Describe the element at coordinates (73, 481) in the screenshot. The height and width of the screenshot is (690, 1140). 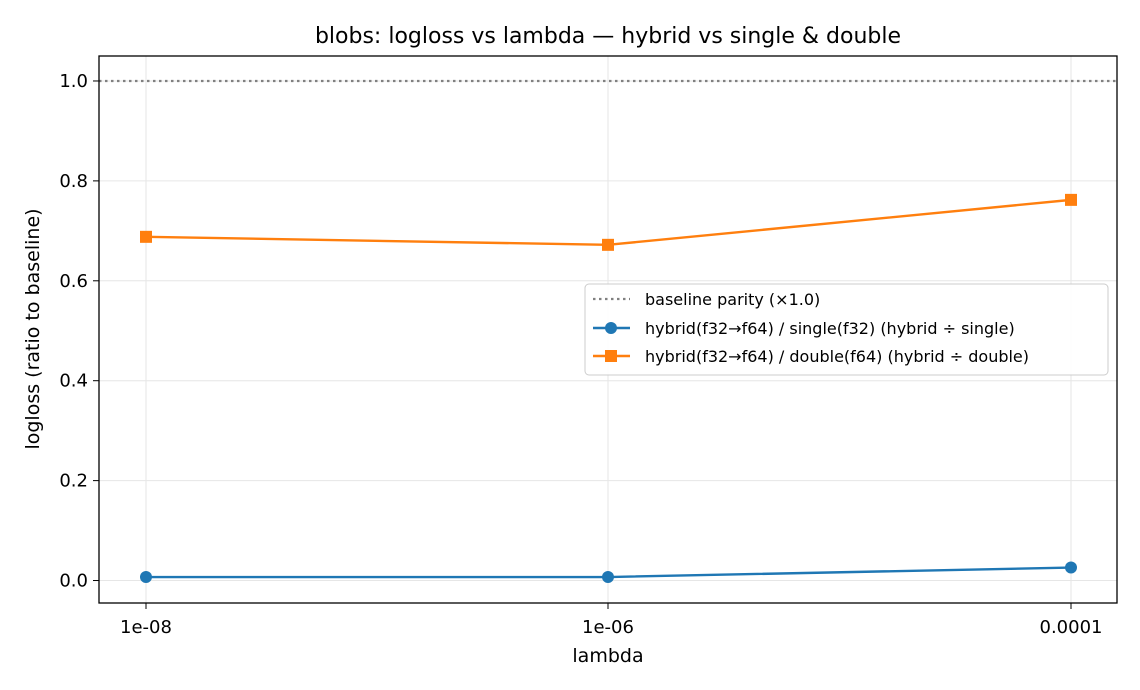
I see `y-tick-label: 0.2` at that location.